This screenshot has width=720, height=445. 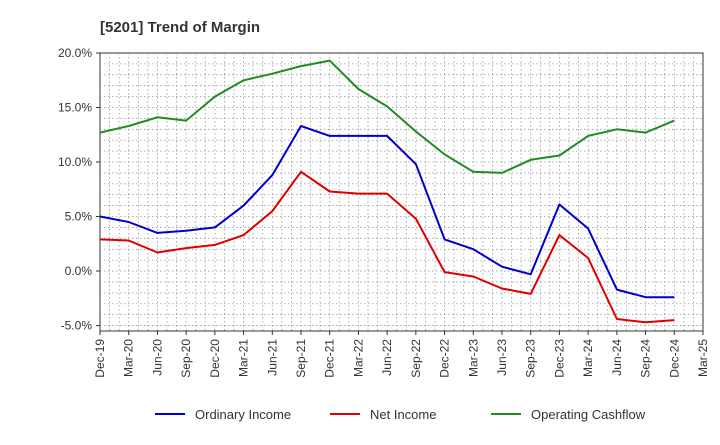 I want to click on y-tick-label: 5.0%, so click(x=79, y=217).